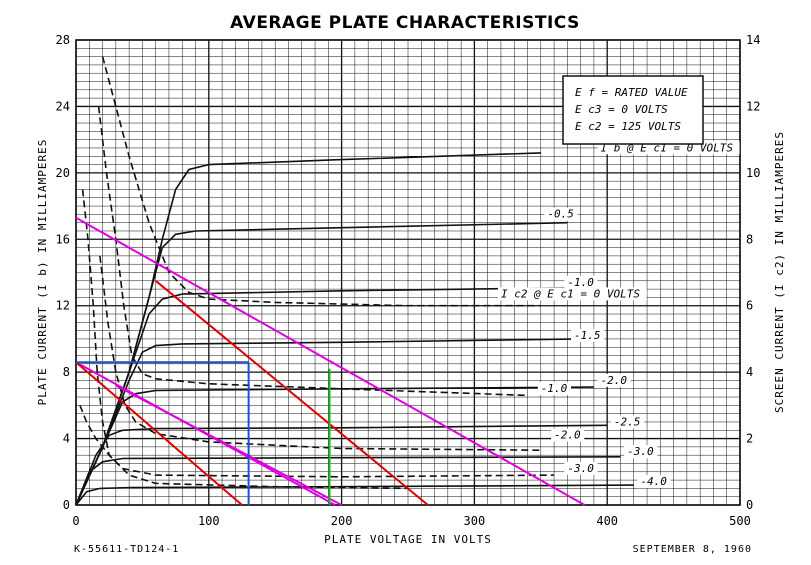  What do you see at coordinates (631, 92) in the screenshot?
I see `condition-ef: E f = RATED VALUE` at bounding box center [631, 92].